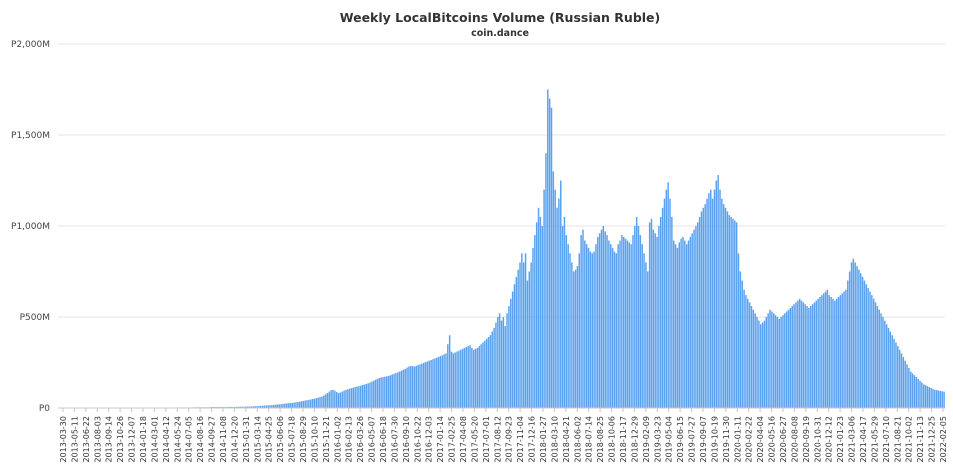  Describe the element at coordinates (486, 439) in the screenshot. I see `x-tick-label: 2017-07-01` at that location.